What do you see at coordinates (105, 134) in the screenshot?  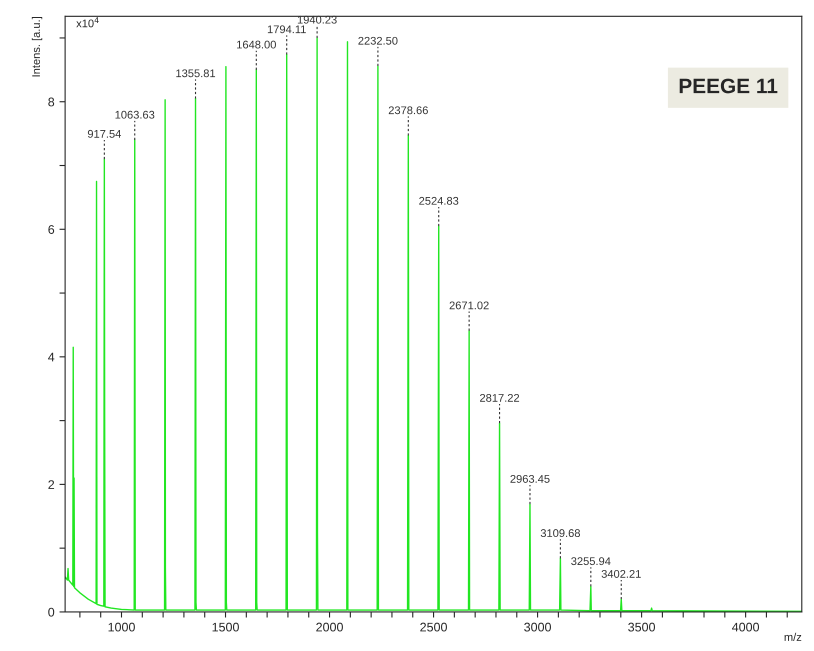 I see `annotation: 917.54` at bounding box center [105, 134].